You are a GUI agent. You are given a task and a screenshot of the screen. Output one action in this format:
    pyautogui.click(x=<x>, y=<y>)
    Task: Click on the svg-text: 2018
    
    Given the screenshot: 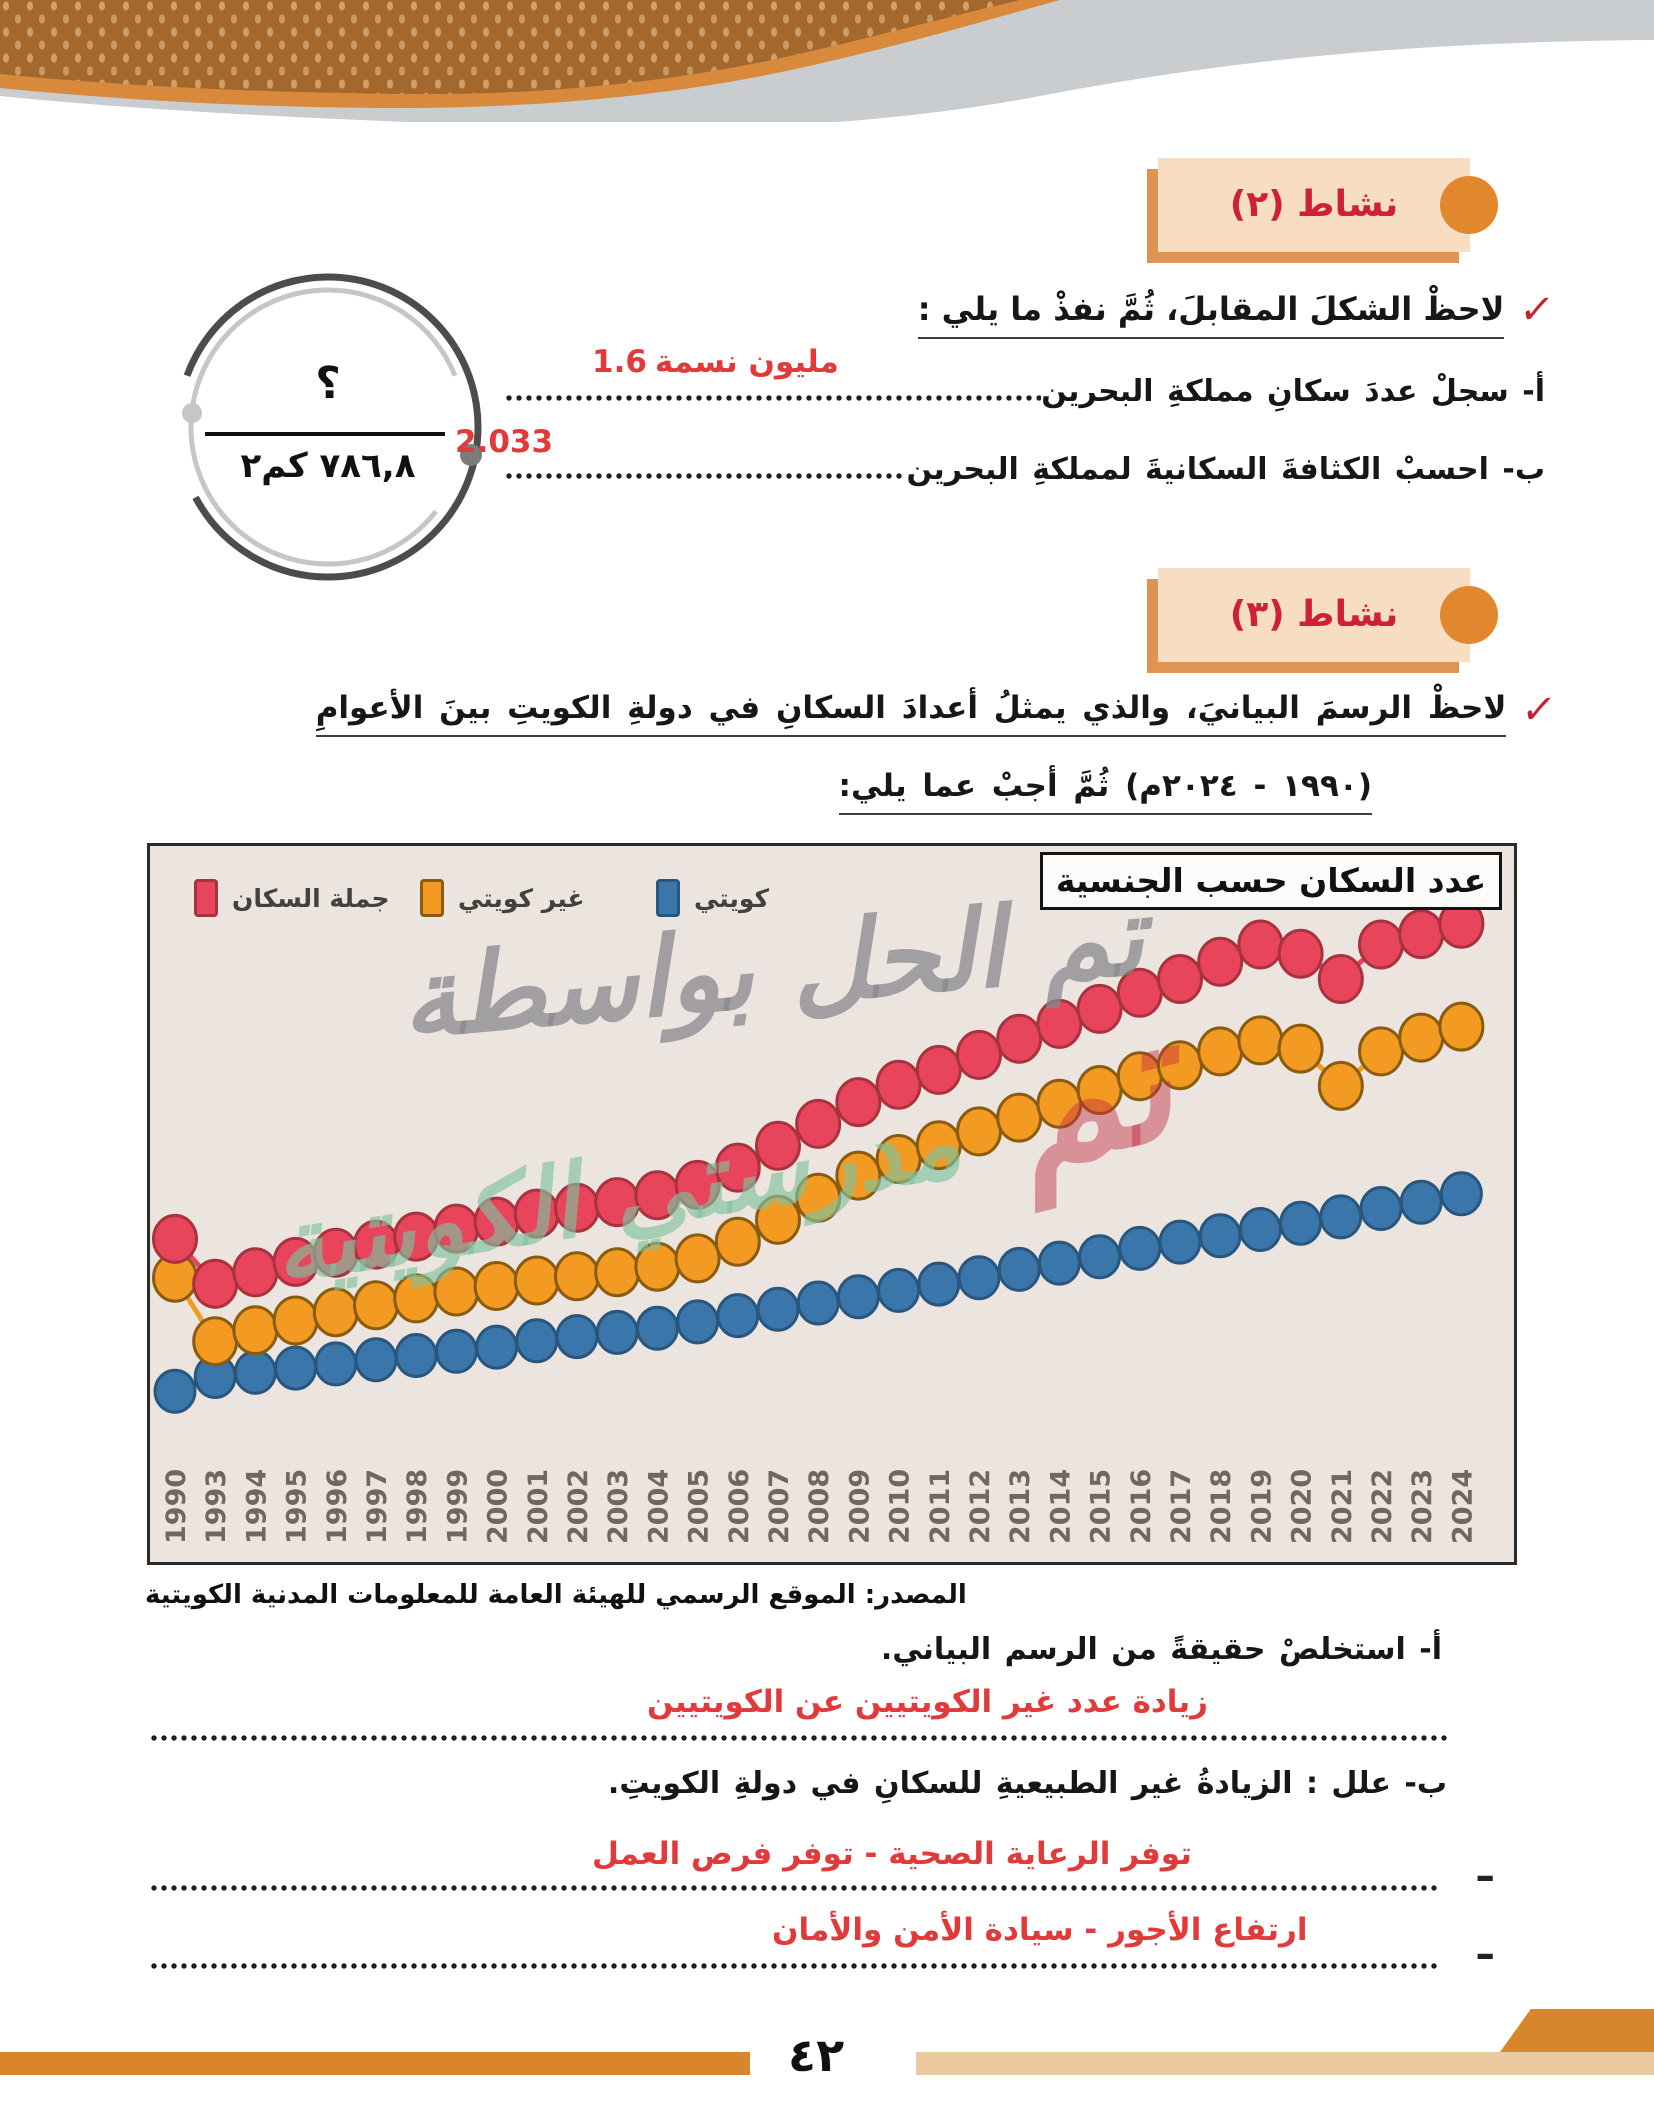 What is the action you would take?
    pyautogui.click(x=1221, y=1506)
    